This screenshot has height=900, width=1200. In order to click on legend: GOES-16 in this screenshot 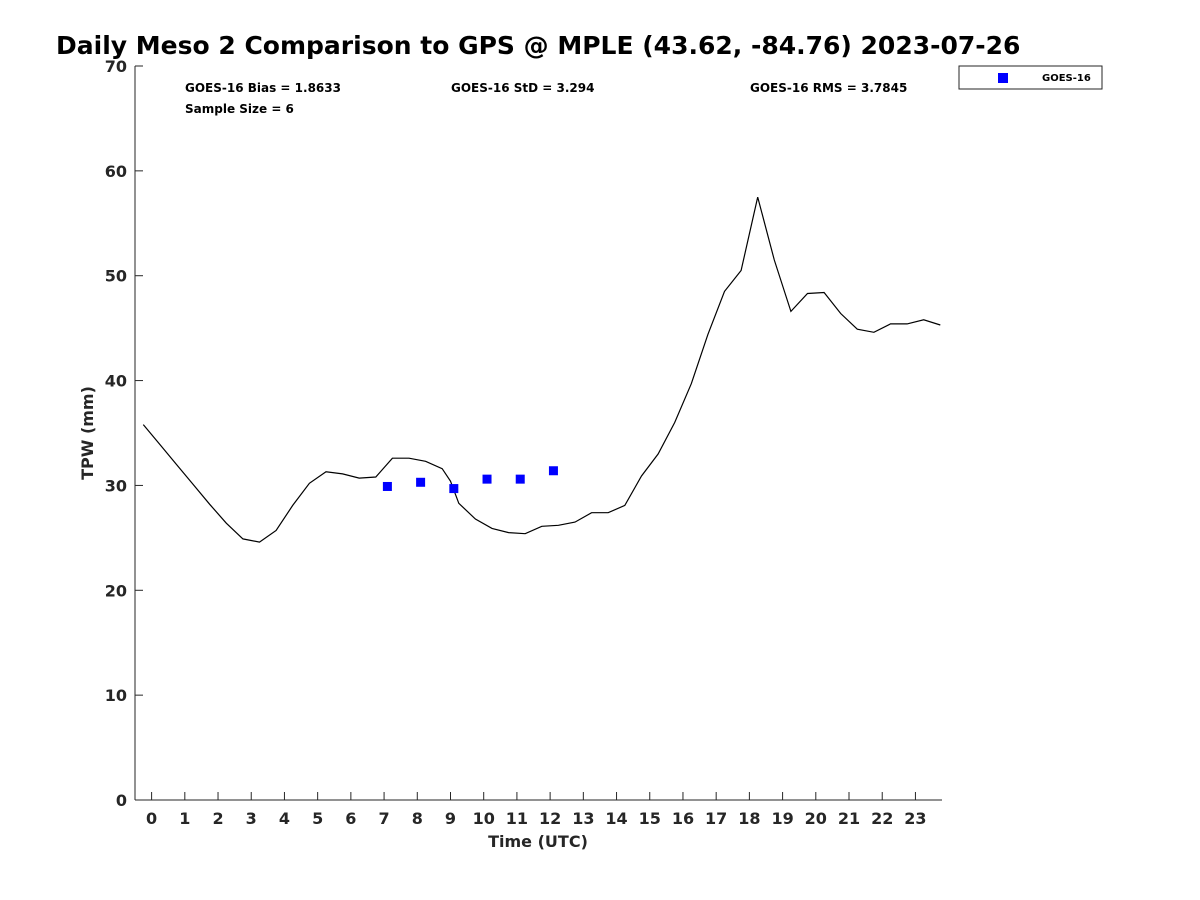, I will do `click(1030, 77)`.